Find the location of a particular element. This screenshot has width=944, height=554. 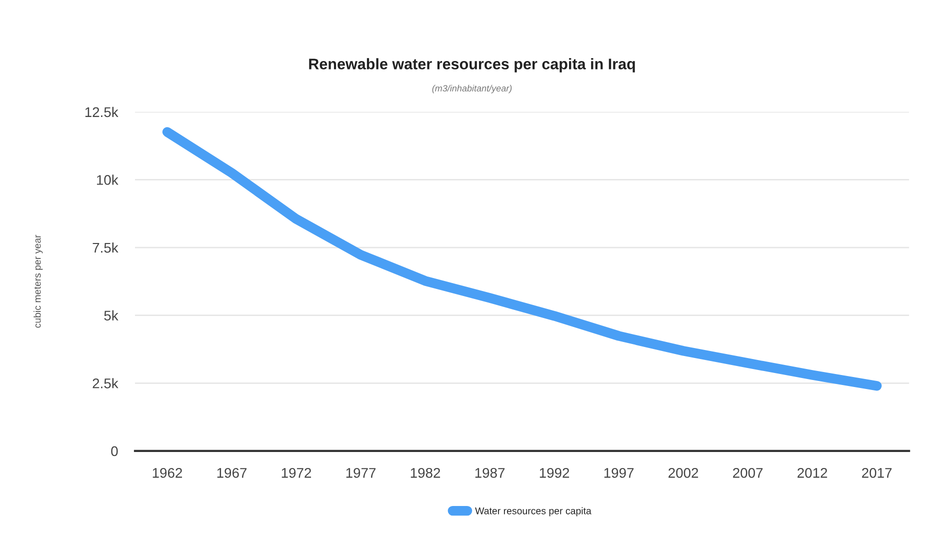

y-tick-label: 5k is located at coordinates (111, 315).